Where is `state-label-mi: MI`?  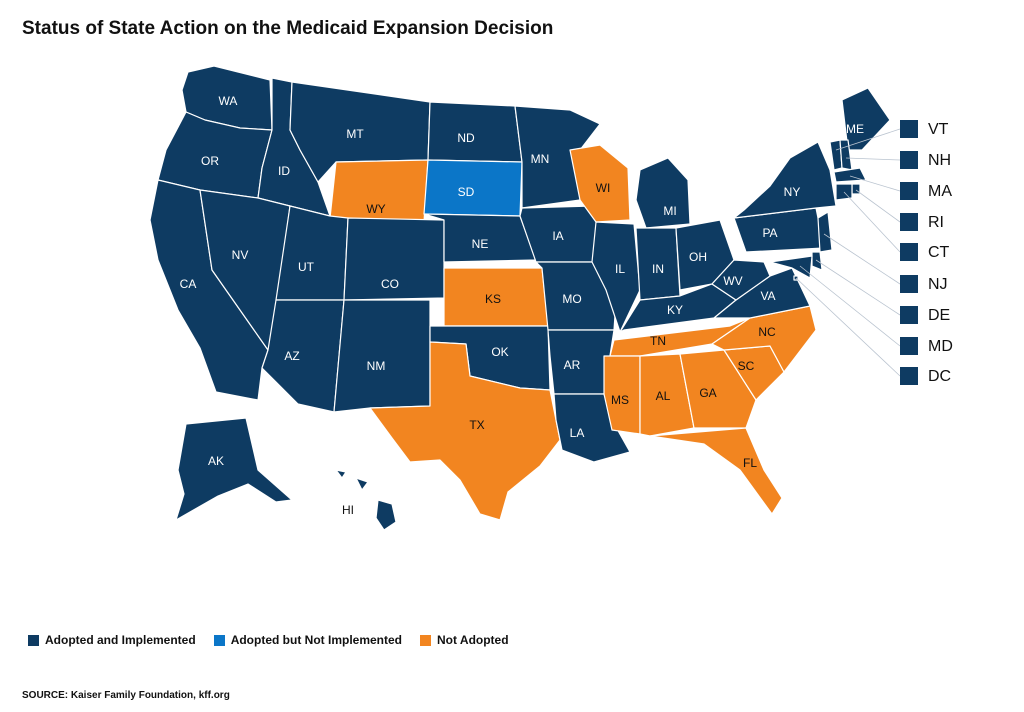
state-label-mi: MI is located at coordinates (669, 211).